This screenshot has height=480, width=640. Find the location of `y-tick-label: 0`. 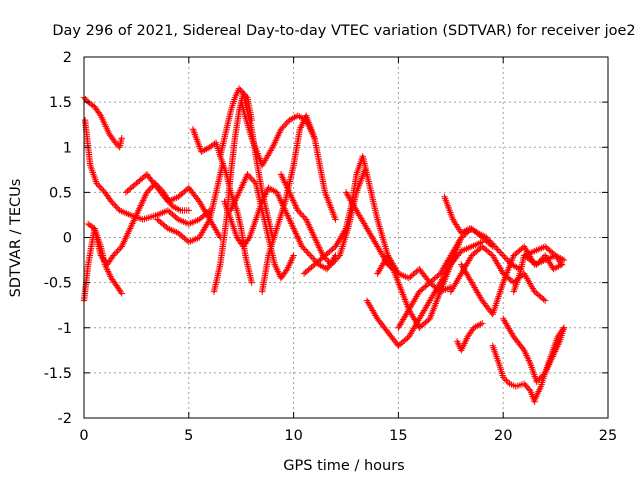

y-tick-label: 0 is located at coordinates (67, 239).